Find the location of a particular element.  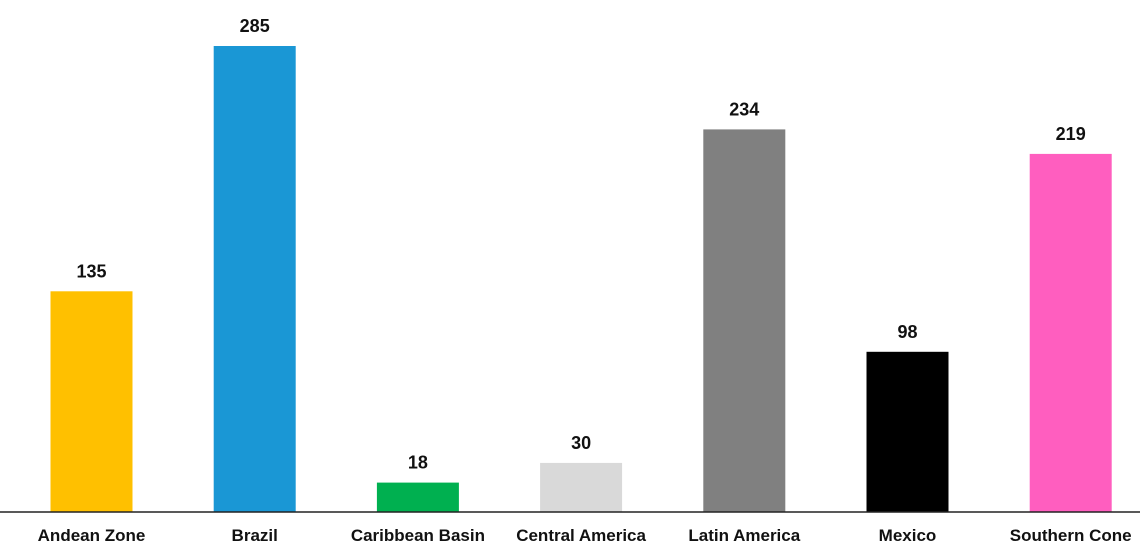

value-label-caribbean-basin: 18 is located at coordinates (418, 463).